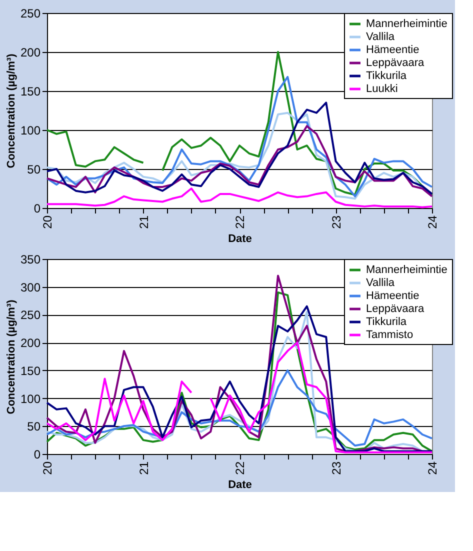  I want to click on y-tick-label: 350, so click(30, 259).